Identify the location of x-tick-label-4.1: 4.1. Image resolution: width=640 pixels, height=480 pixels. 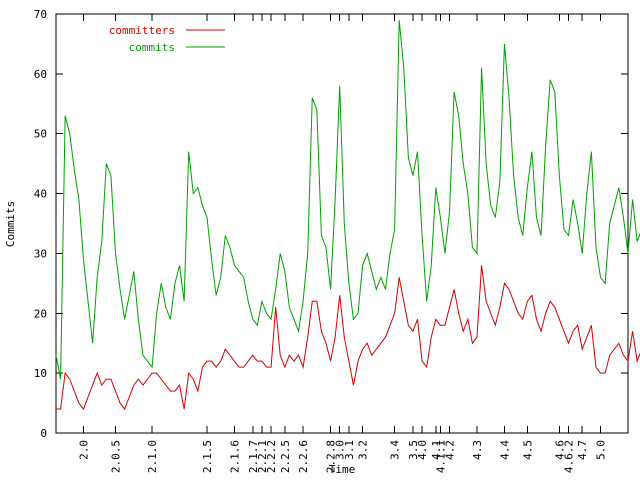
(436, 450).